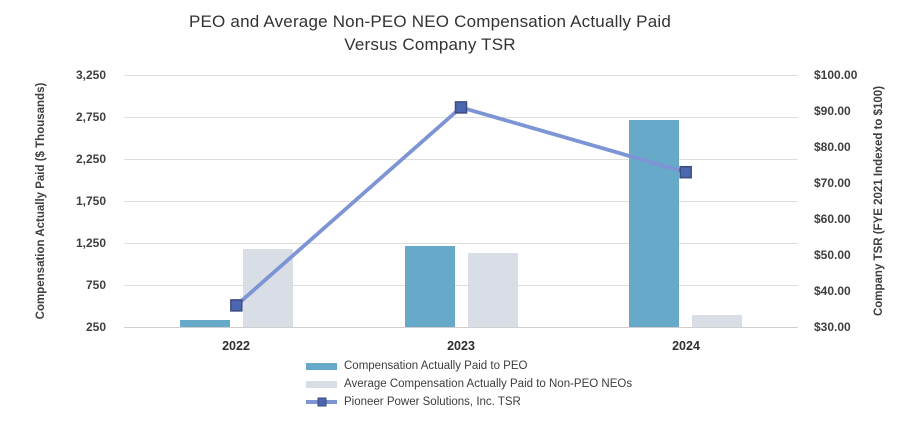 Image resolution: width=900 pixels, height=424 pixels. What do you see at coordinates (461, 346) in the screenshot?
I see `x-axis-label-2023: 2023` at bounding box center [461, 346].